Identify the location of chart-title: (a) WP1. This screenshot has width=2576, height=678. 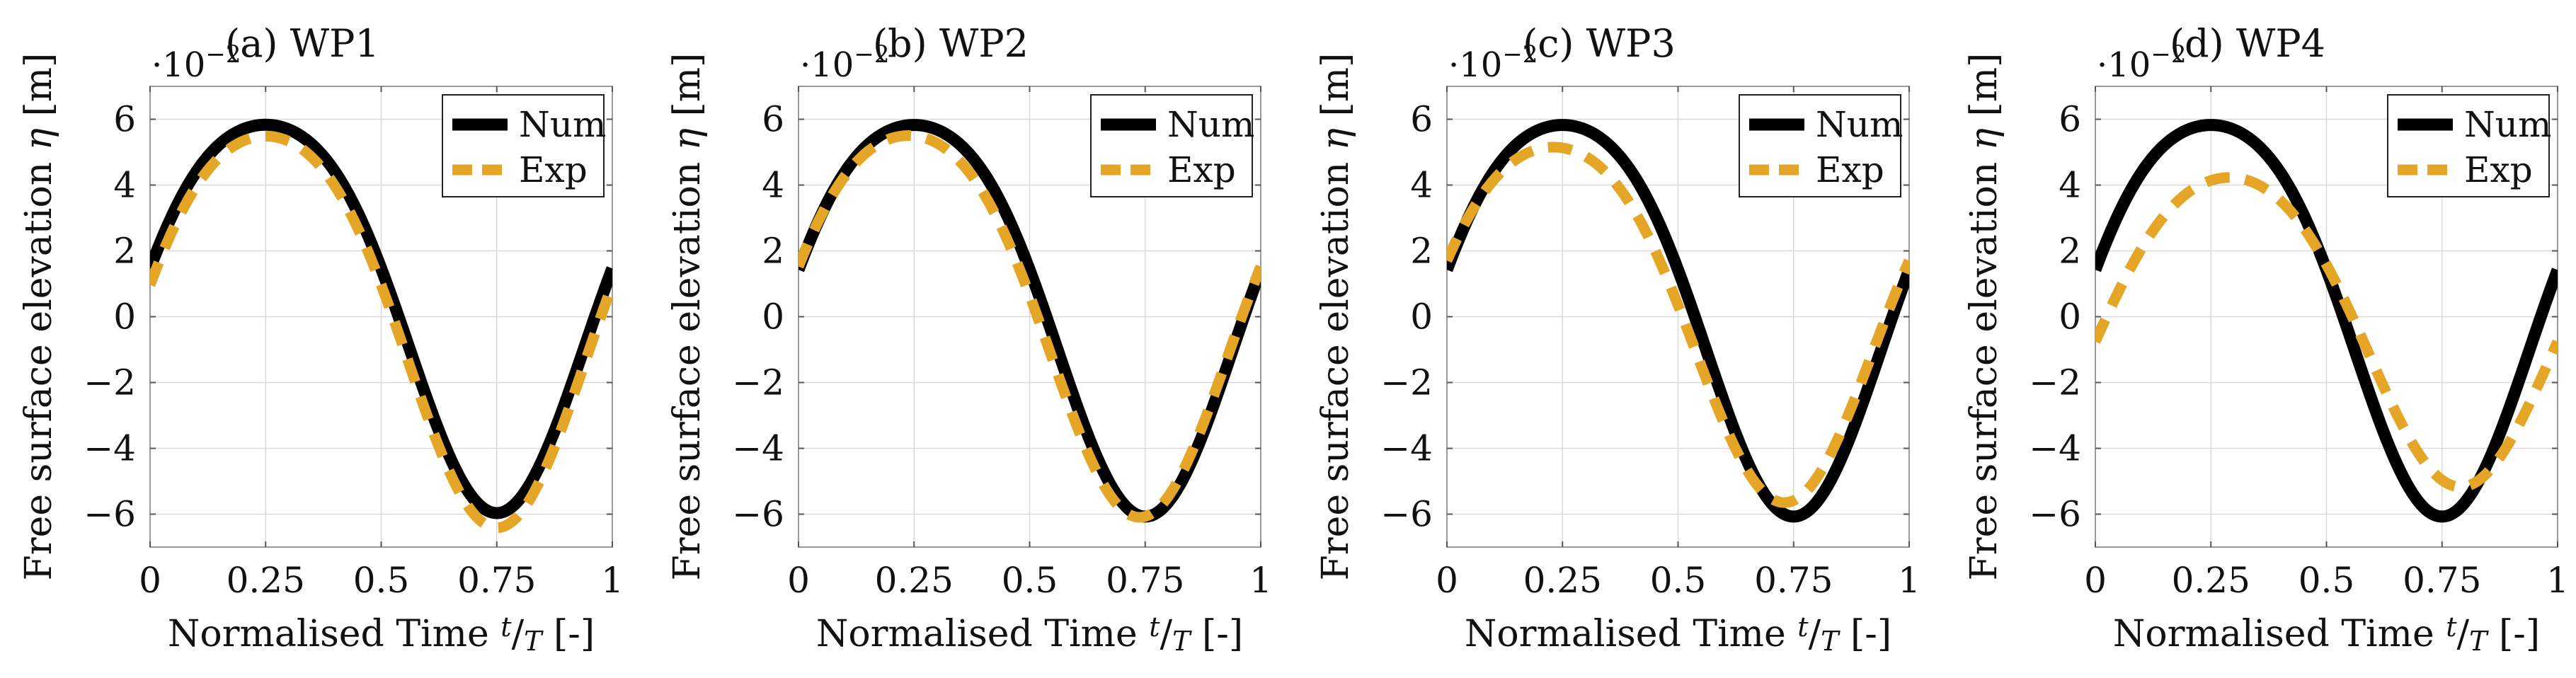
(302, 43).